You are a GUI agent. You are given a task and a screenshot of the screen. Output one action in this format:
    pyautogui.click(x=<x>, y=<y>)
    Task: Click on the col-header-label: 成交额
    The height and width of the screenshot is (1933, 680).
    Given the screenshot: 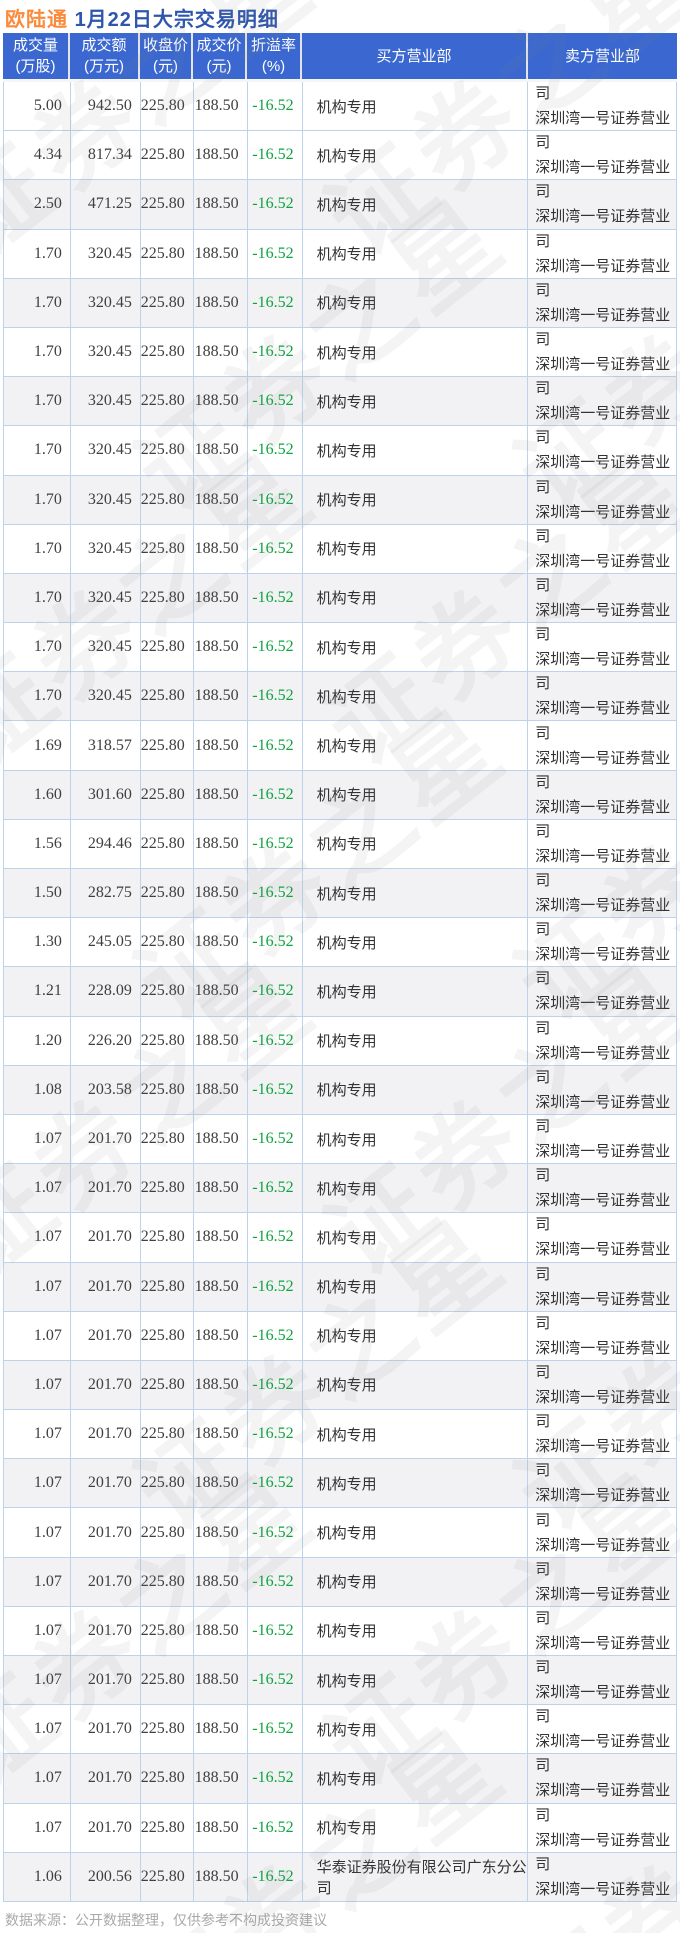 What is the action you would take?
    pyautogui.click(x=104, y=45)
    